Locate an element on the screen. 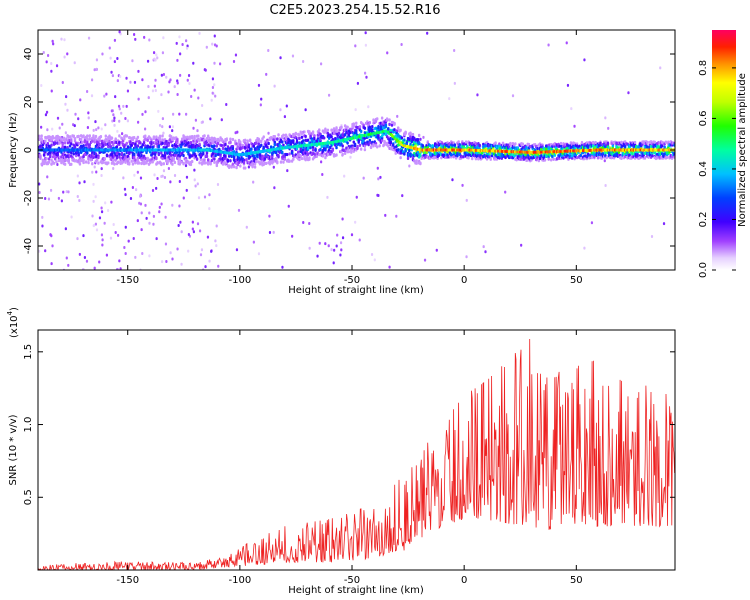 This screenshot has width=750, height=600. figure-title: C2E5.2023.254.15.52.R16 is located at coordinates (354, 10).